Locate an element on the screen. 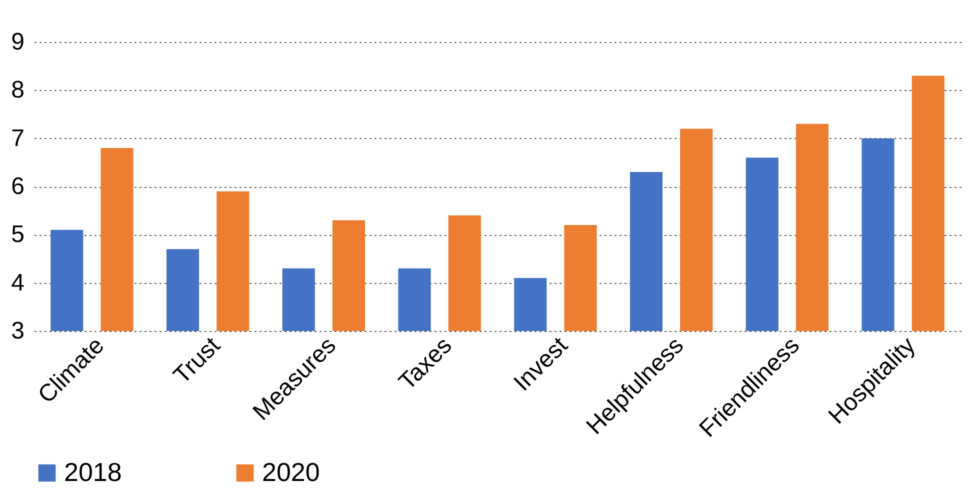 This screenshot has height=501, width=976. y-tick-label: 3 is located at coordinates (17, 331).